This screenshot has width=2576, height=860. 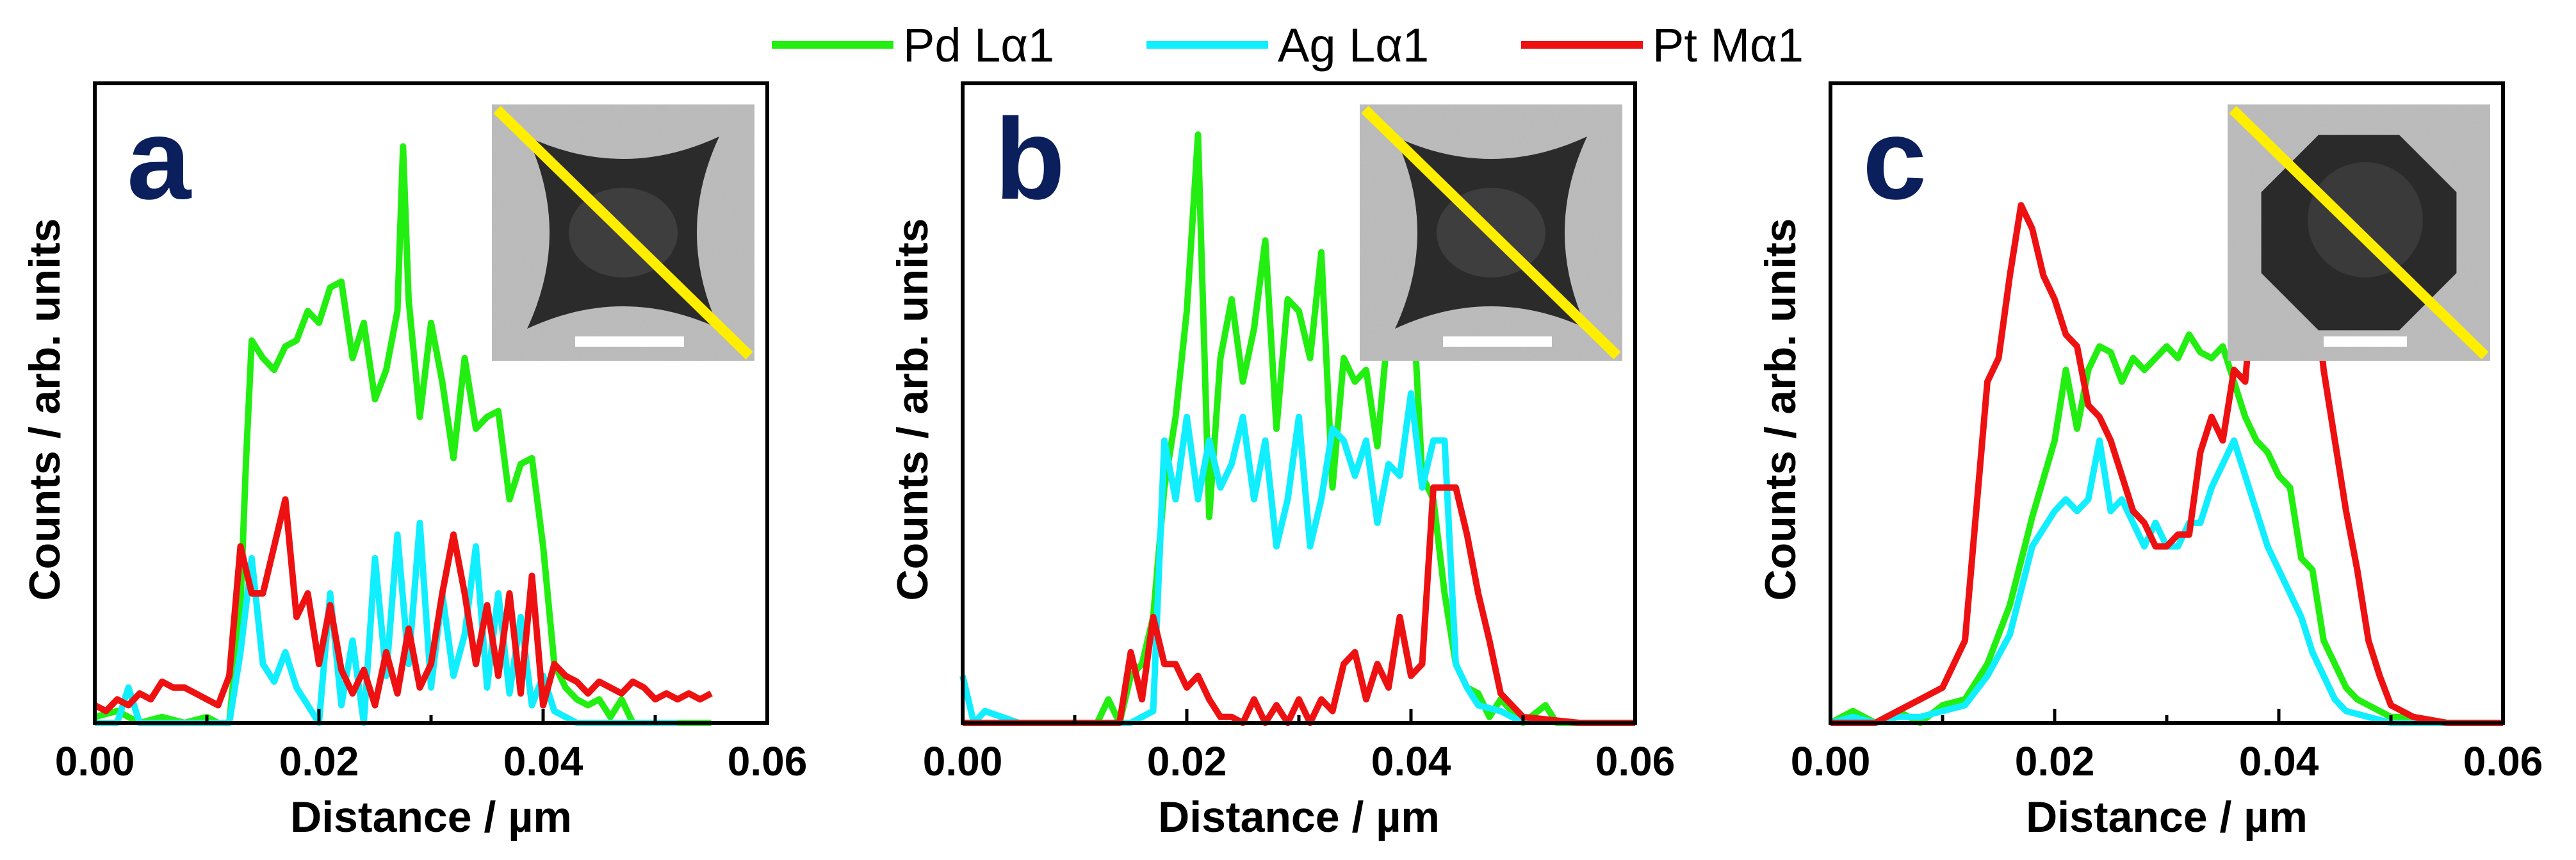 I want to click on legend-item: Pd Lα1, so click(x=913, y=45).